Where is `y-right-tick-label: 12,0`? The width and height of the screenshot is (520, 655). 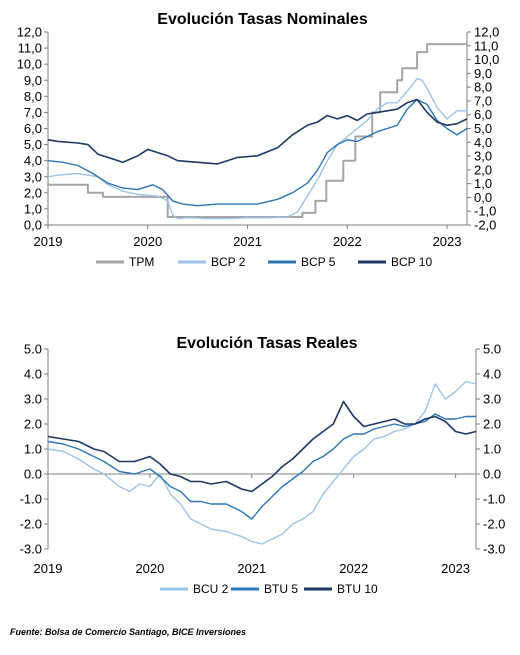 y-right-tick-label: 12,0 is located at coordinates (486, 32).